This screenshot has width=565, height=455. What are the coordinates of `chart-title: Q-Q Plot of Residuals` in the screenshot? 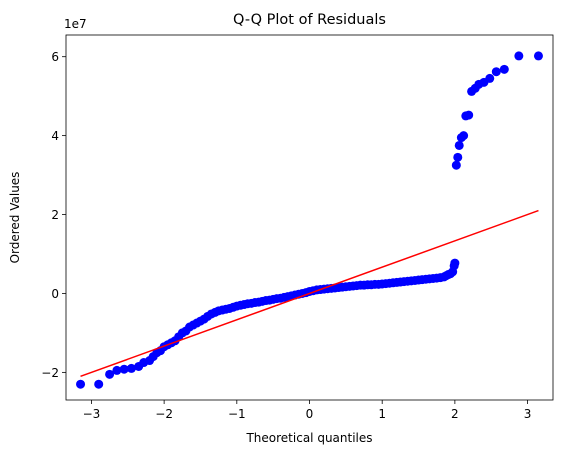 It's located at (309, 20).